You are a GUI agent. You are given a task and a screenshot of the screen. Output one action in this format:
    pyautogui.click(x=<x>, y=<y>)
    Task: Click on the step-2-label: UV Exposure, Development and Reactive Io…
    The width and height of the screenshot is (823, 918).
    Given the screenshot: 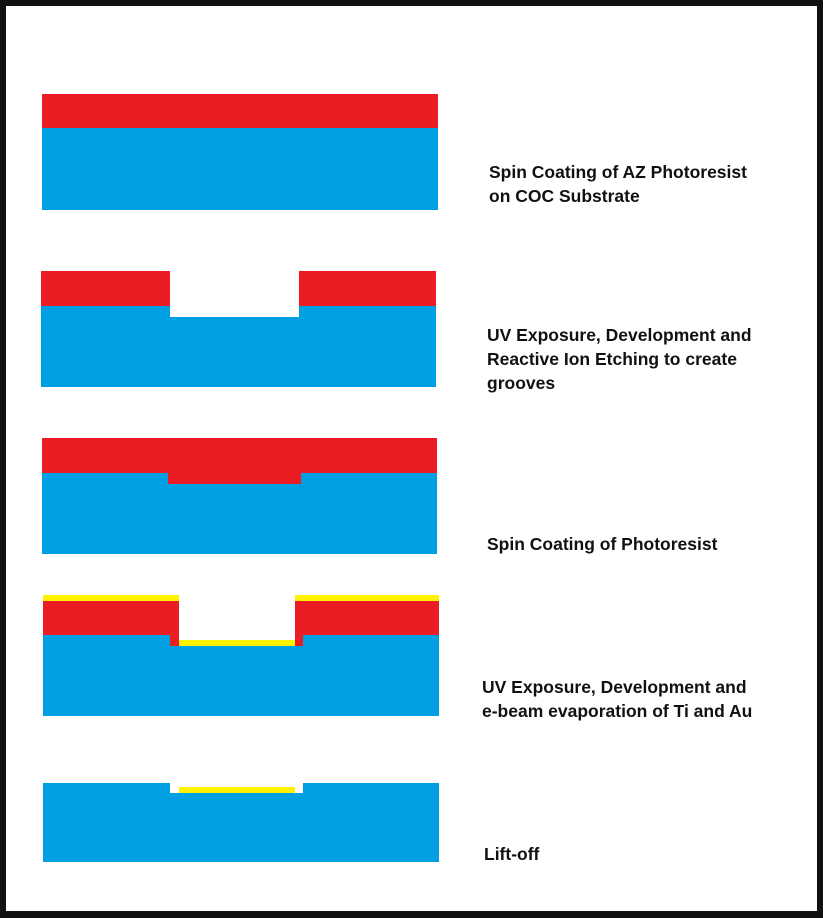 What is the action you would take?
    pyautogui.click(x=619, y=359)
    